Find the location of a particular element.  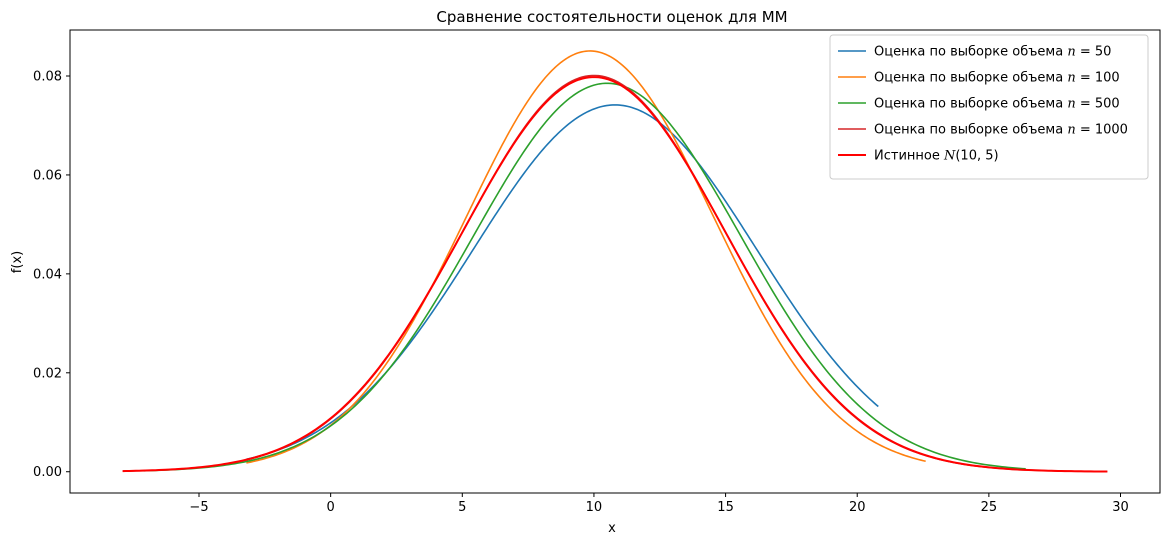

y-tick-label: 0.00 is located at coordinates (47, 472).